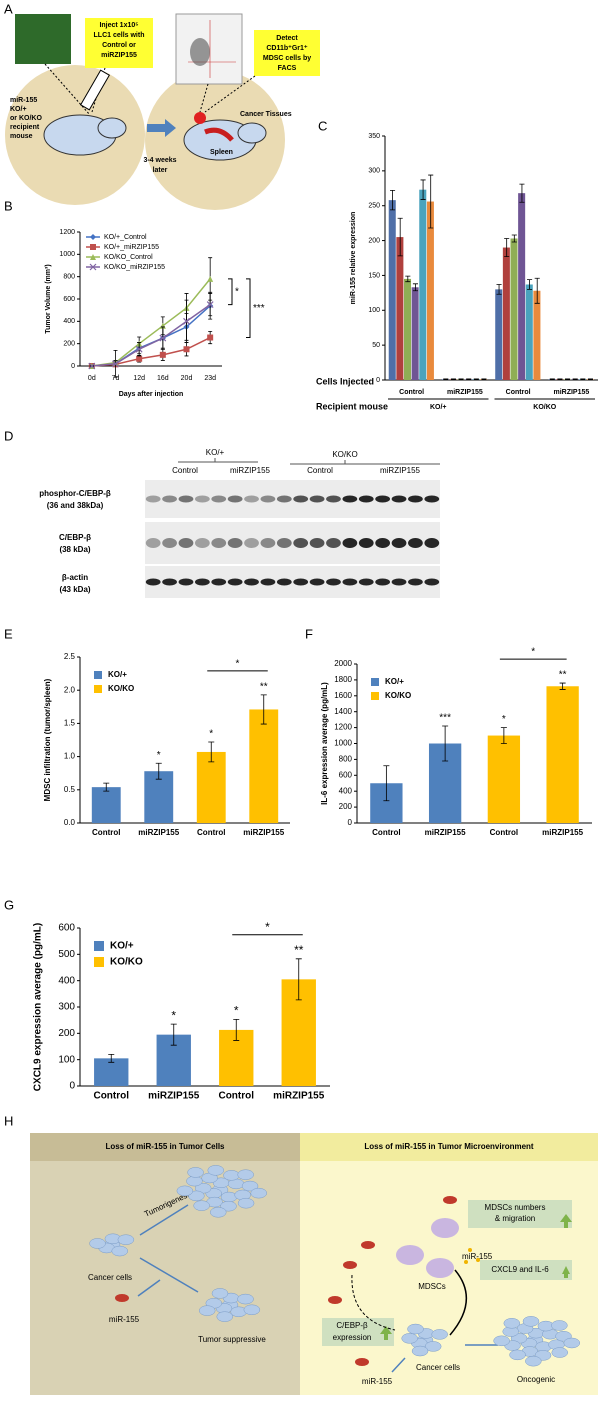 This screenshot has height=1422, width=600. What do you see at coordinates (376, 345) in the screenshot?
I see `y-tick-label: 50` at bounding box center [376, 345].